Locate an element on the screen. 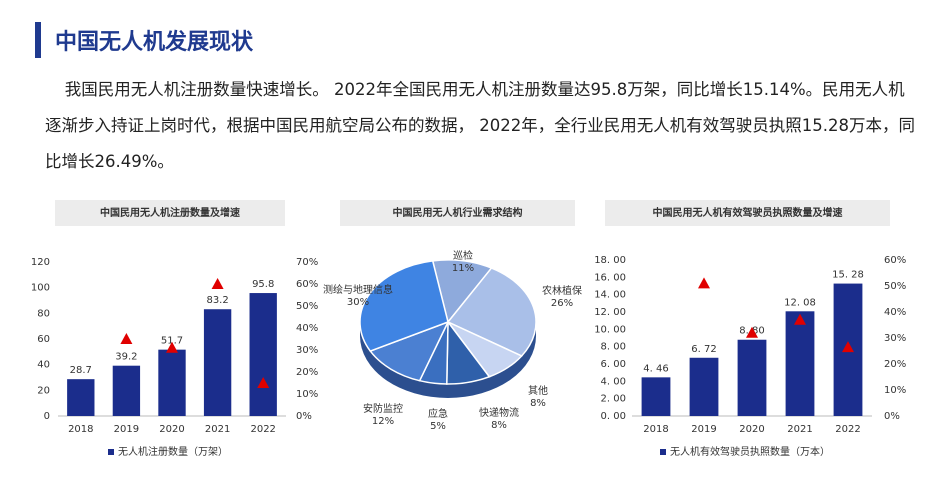 This screenshot has height=495, width=929. slice-value-label: 11% is located at coordinates (463, 268).